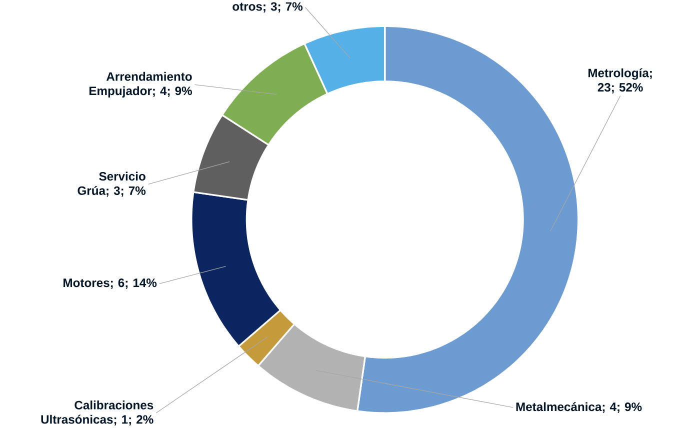 This screenshot has width=675, height=428. What do you see at coordinates (110, 284) in the screenshot?
I see `slice-label: Motores; 6; 14%` at bounding box center [110, 284].